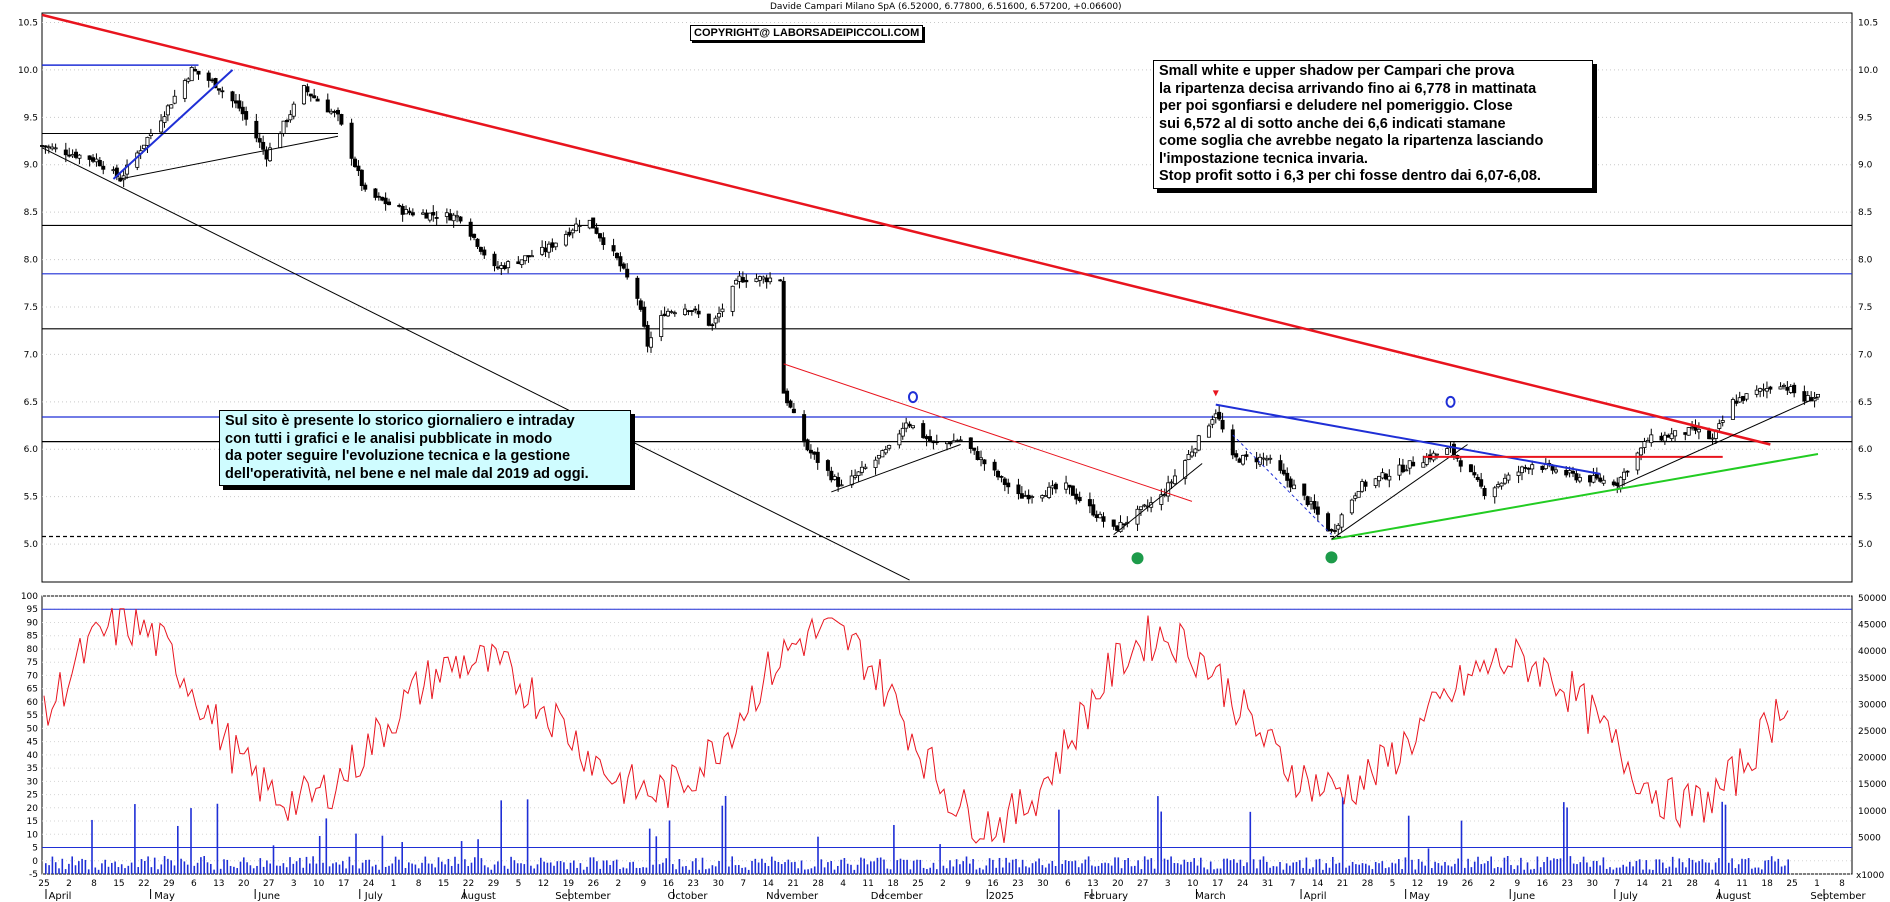  I want to click on marker-2-circle, so click(1331, 557).